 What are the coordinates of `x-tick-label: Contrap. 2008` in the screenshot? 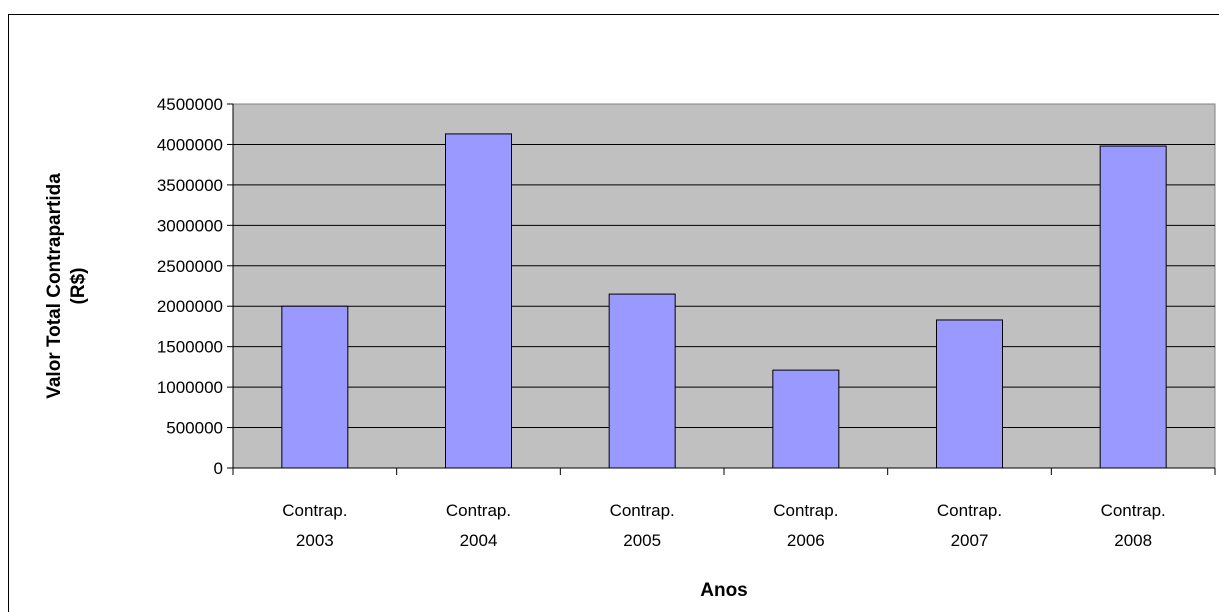 It's located at (1133, 525).